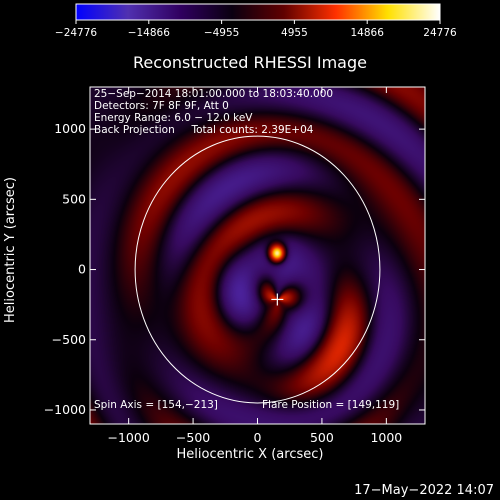 The height and width of the screenshot is (500, 500). Describe the element at coordinates (250, 454) in the screenshot. I see `x-axis-label: Heliocentric X (arcsec)` at that location.